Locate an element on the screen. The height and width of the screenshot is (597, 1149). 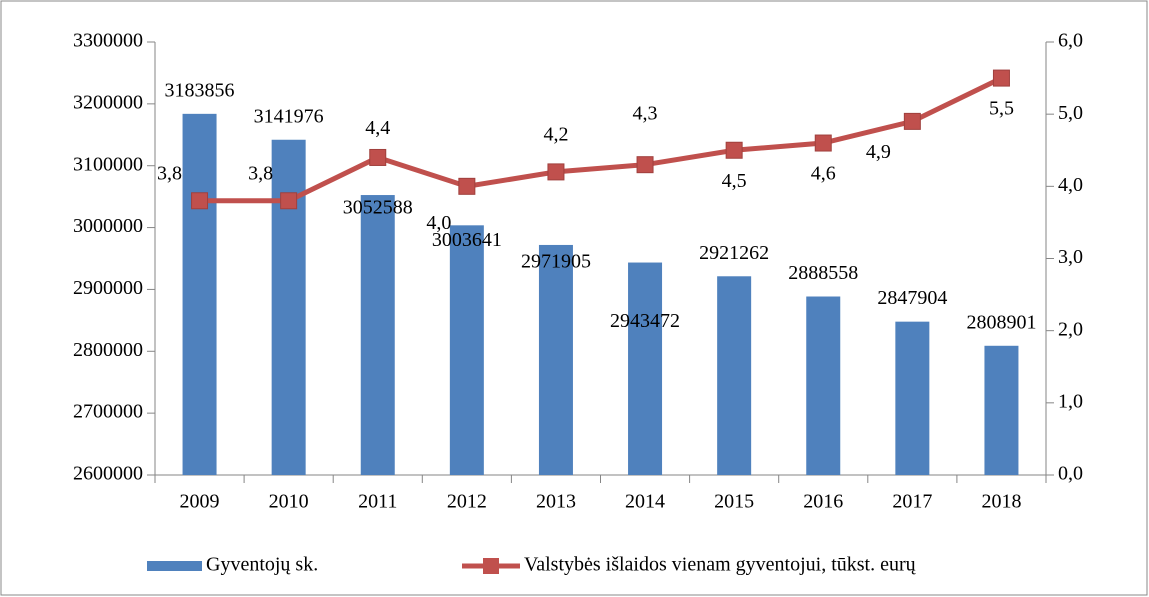
data-label: 5,5 is located at coordinates (1001, 109).